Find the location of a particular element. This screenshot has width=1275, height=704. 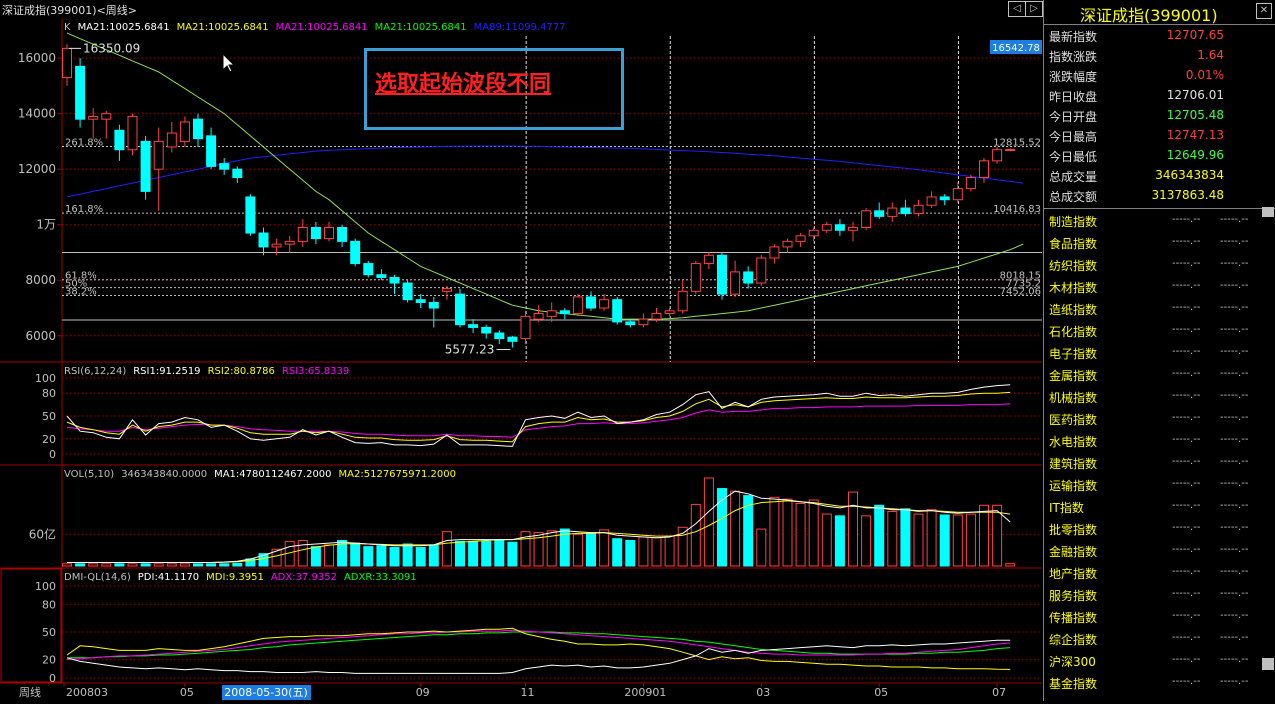

sector-index-row: 建筑指数 -----.-- -----.-- is located at coordinates (1159, 462).